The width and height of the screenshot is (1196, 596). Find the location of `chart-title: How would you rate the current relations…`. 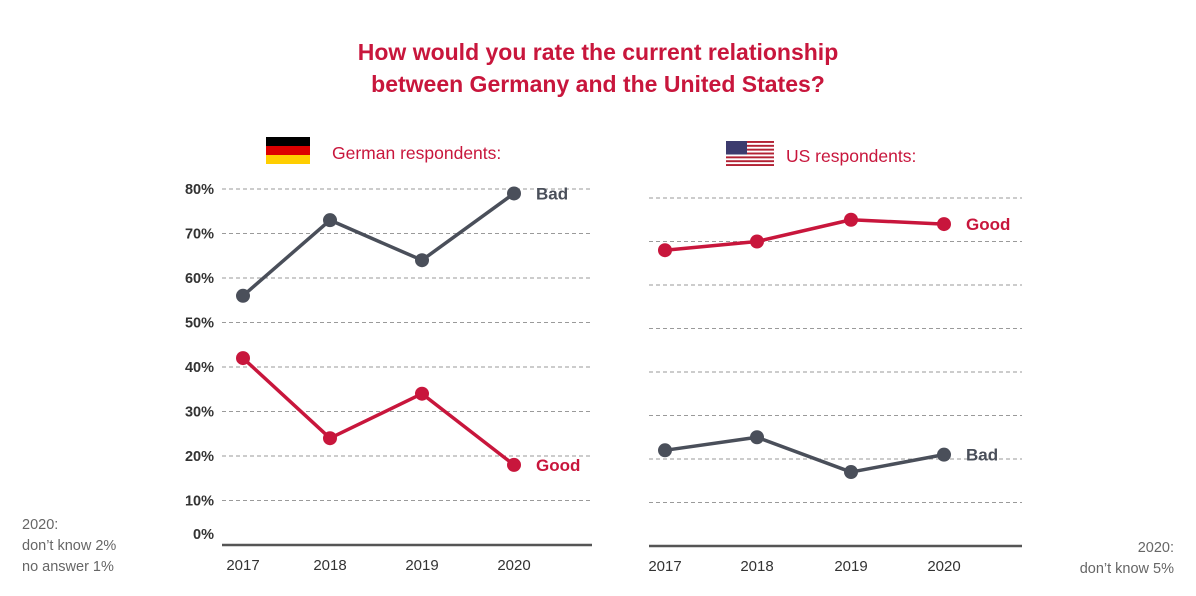

chart-title: How would you rate the current relations… is located at coordinates (598, 68).